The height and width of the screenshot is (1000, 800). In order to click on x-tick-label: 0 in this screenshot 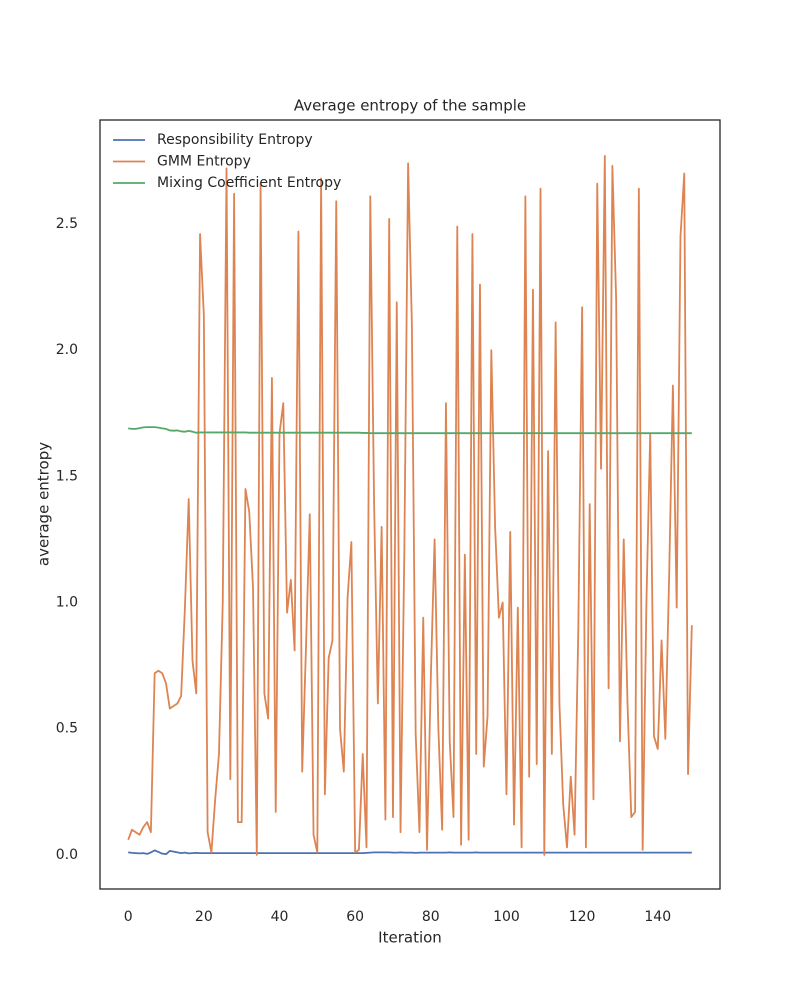, I will do `click(128, 917)`.